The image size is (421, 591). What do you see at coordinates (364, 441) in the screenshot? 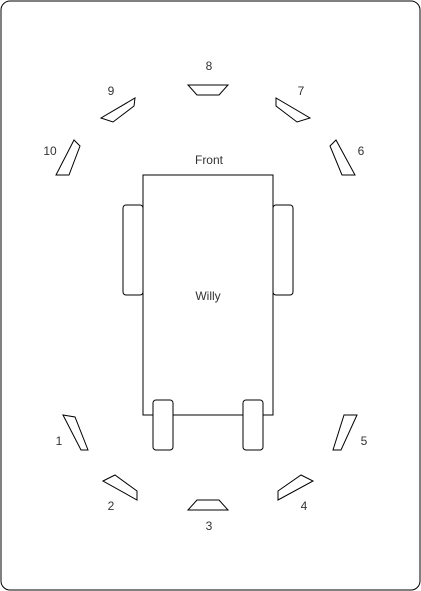
I see `sensor-5-label: 5` at bounding box center [364, 441].